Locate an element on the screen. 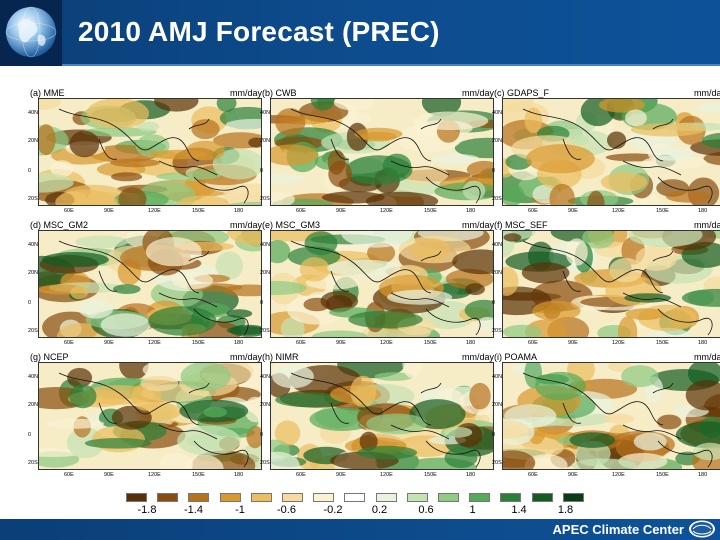 The image size is (720, 540). page-title: 2010 AMJ Forecast (PREC) is located at coordinates (259, 31).